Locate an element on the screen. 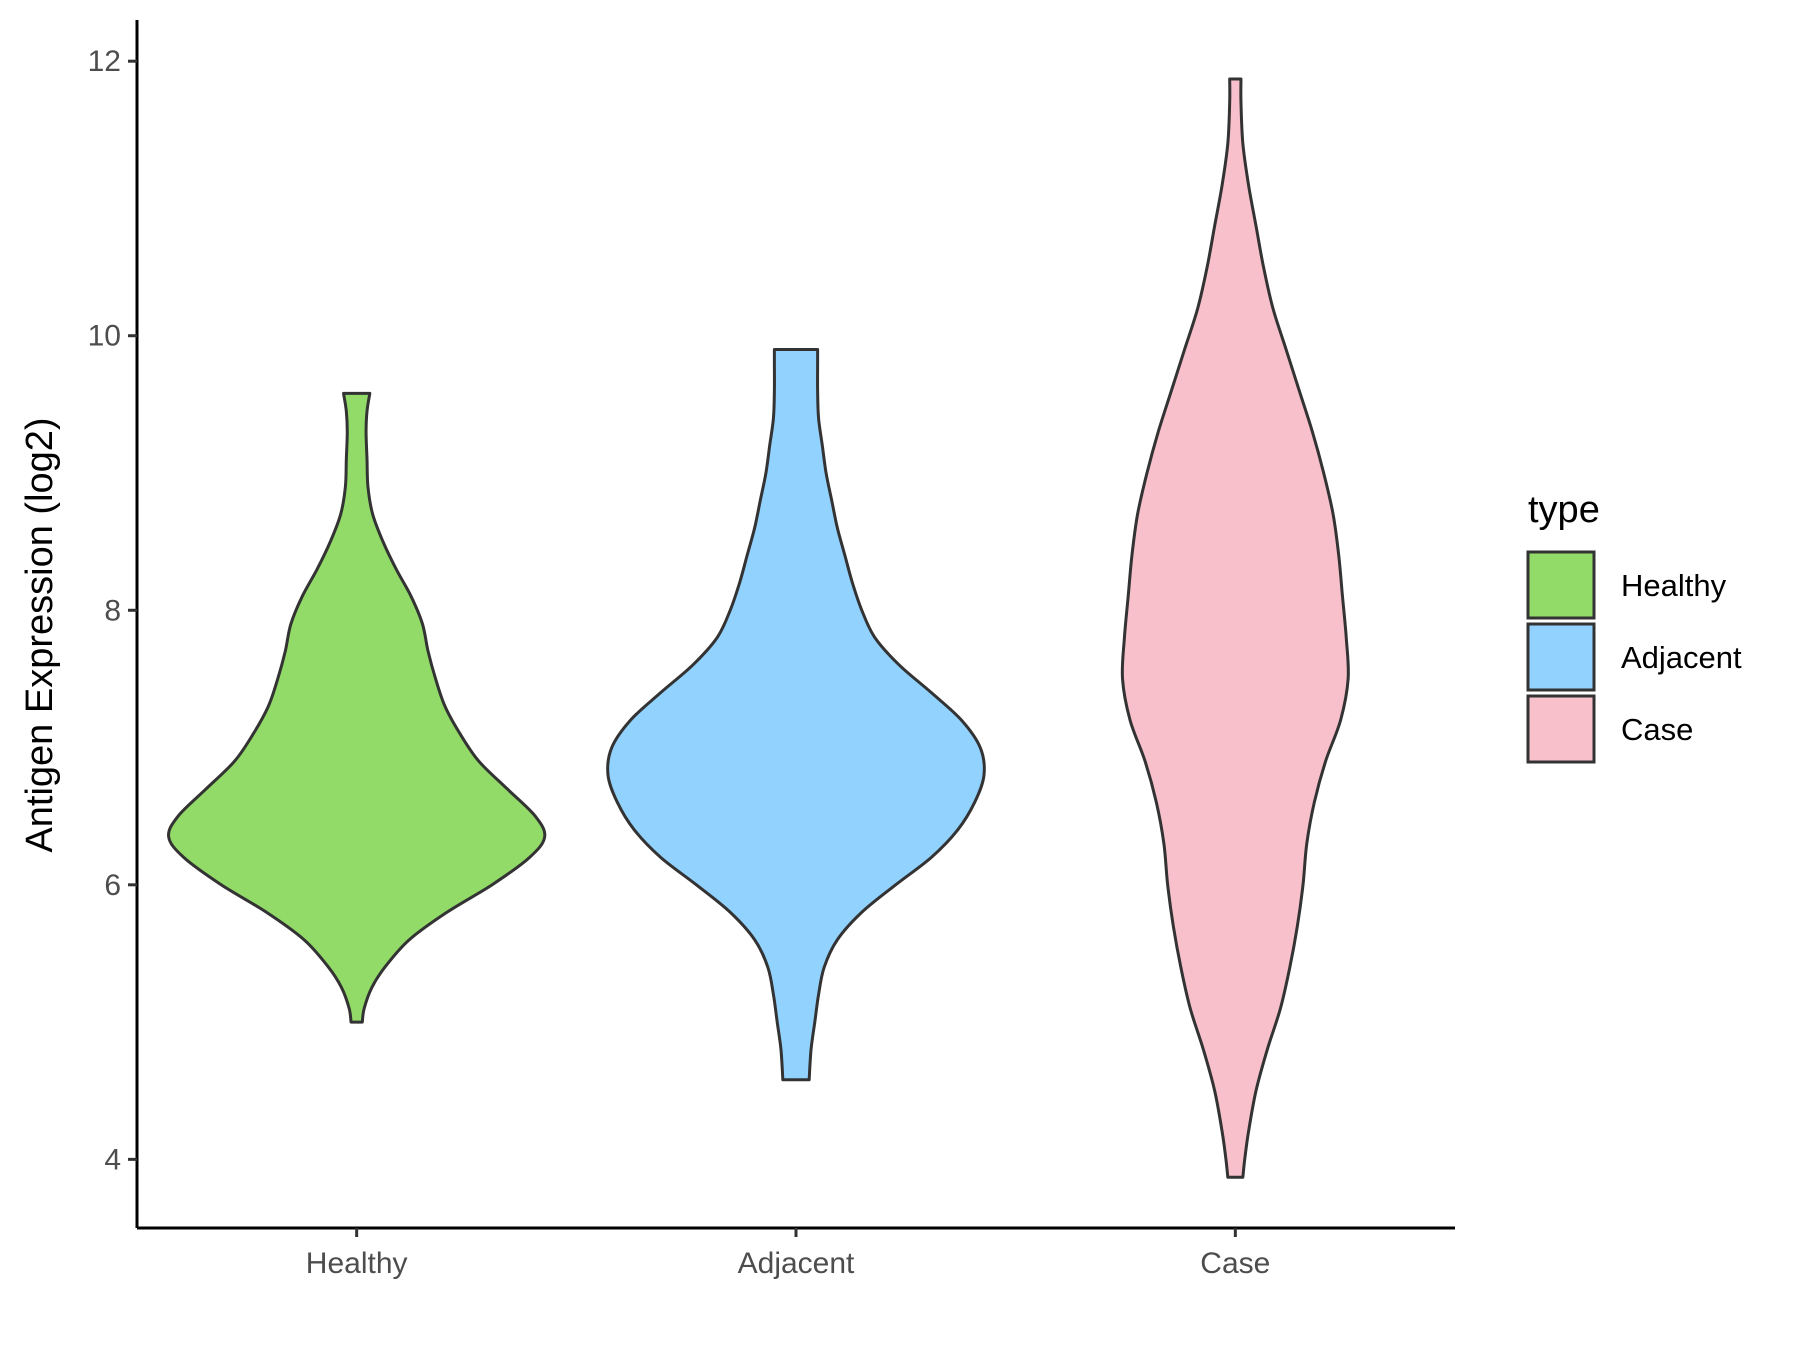 Image resolution: width=1800 pixels, height=1350 pixels. legend-key-healthy is located at coordinates (1561, 585).